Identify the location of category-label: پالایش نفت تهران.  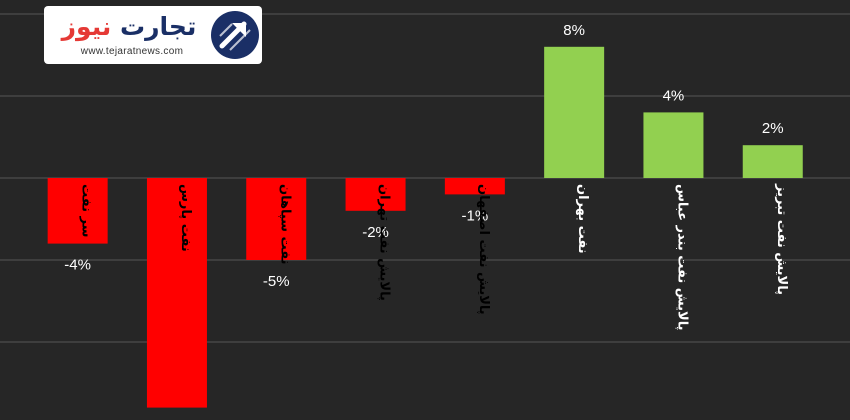
(384, 242).